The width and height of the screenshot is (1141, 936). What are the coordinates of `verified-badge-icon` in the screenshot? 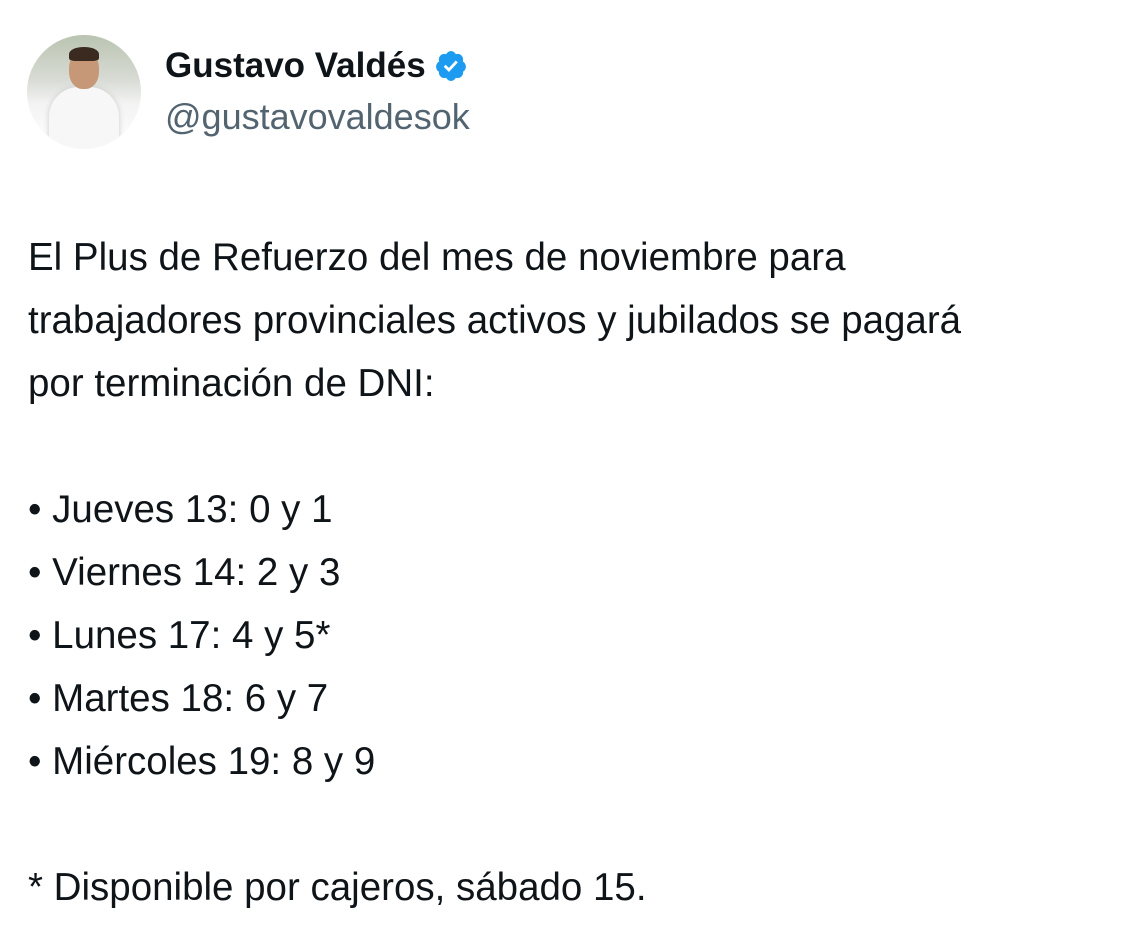 It's located at (450, 66).